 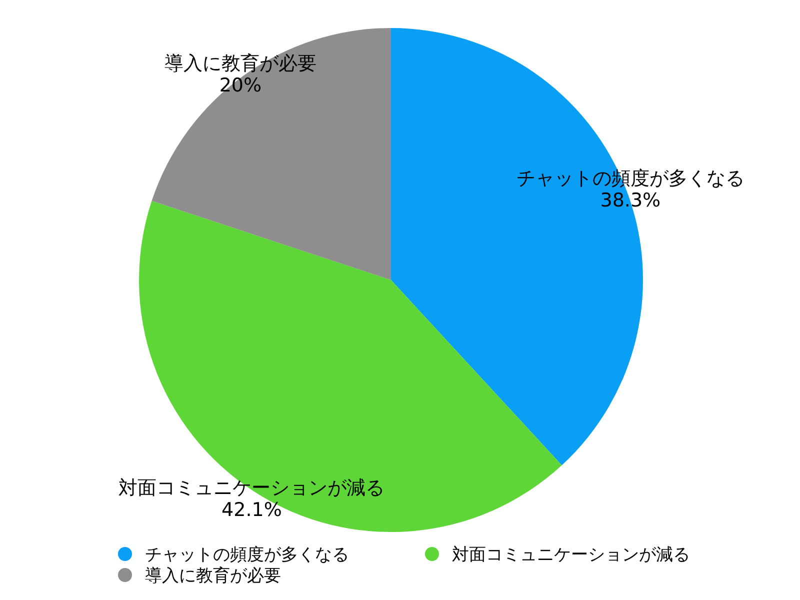 I want to click on slice-label: 対面コミュニケーションが減る, so click(x=251, y=488).